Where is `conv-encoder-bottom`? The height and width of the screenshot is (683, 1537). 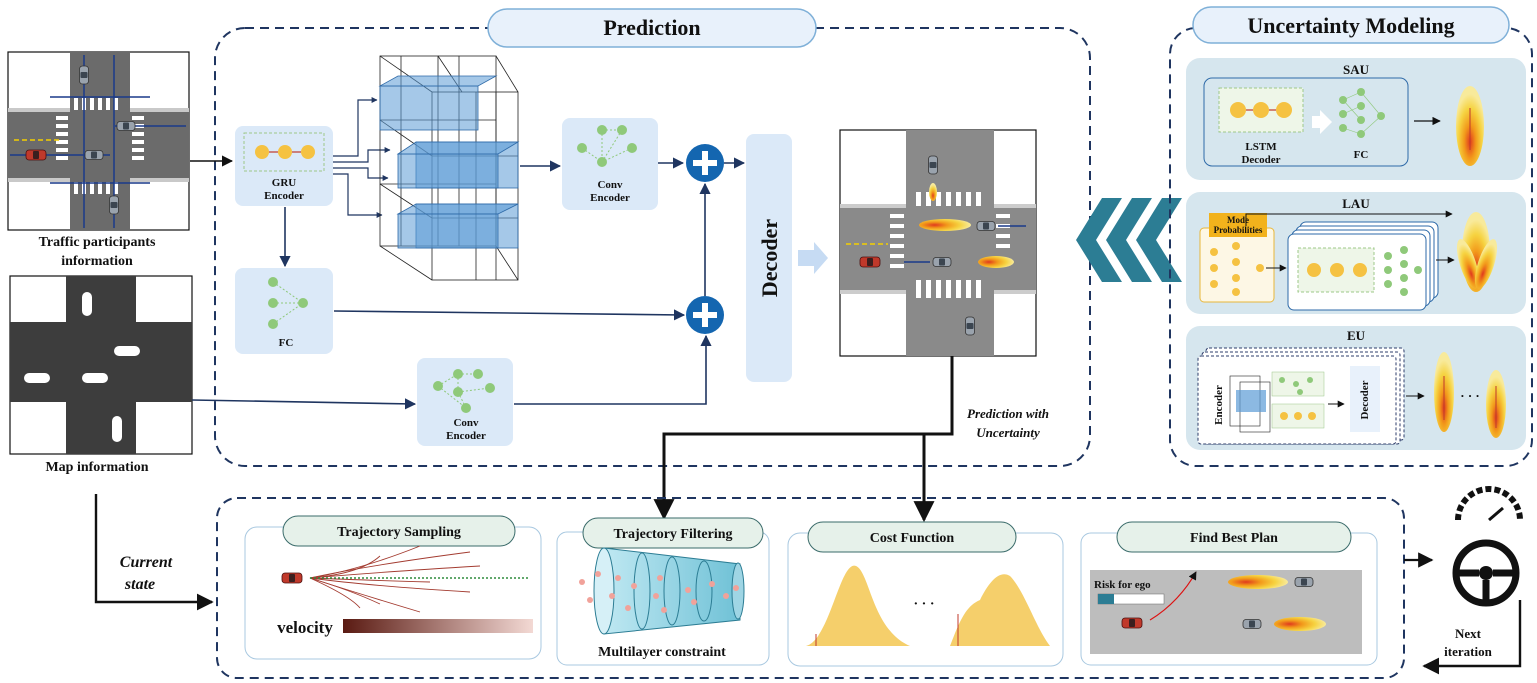
conv-encoder-bottom is located at coordinates (465, 402).